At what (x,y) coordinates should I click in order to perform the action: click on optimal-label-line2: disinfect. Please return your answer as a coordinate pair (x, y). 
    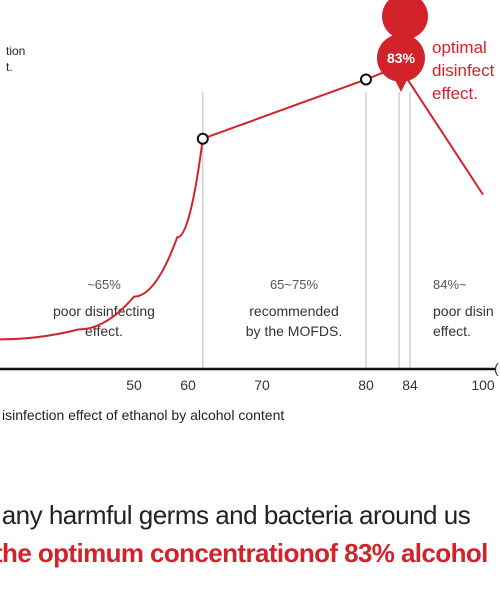
    Looking at the image, I should click on (463, 70).